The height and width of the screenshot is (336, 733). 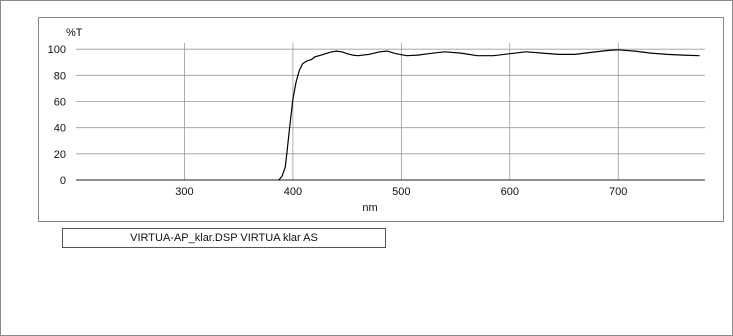 What do you see at coordinates (510, 192) in the screenshot?
I see `x-tick-label: 600` at bounding box center [510, 192].